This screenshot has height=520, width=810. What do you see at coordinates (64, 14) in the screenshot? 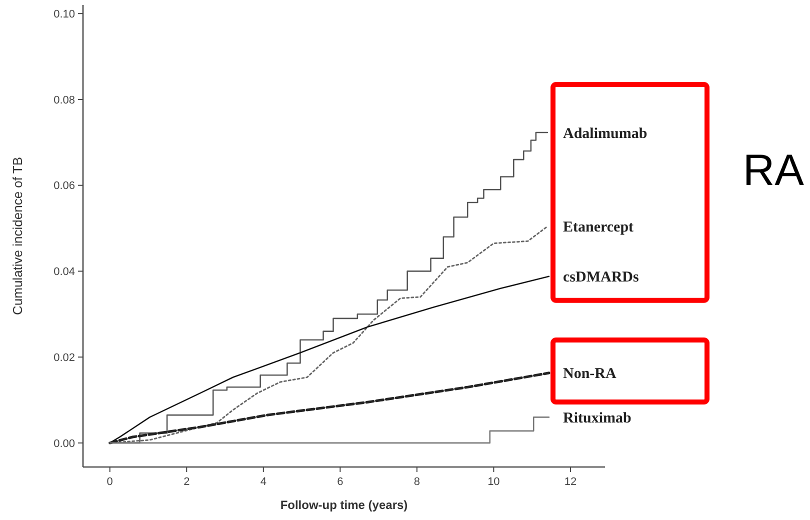
I see `y-tick-label: 0.10` at bounding box center [64, 14].